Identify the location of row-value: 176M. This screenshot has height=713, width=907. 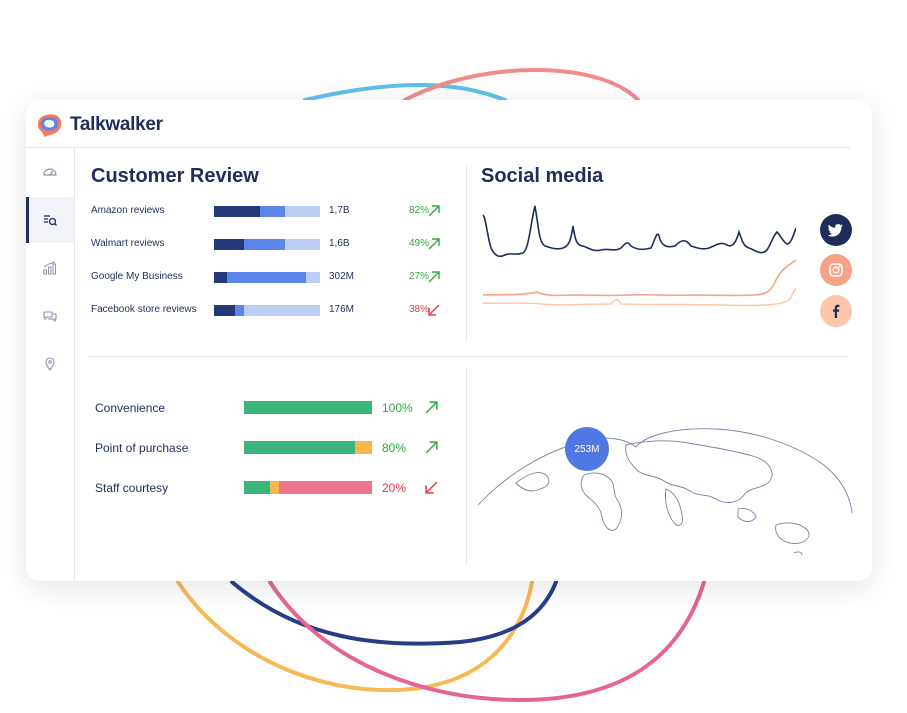
(342, 309).